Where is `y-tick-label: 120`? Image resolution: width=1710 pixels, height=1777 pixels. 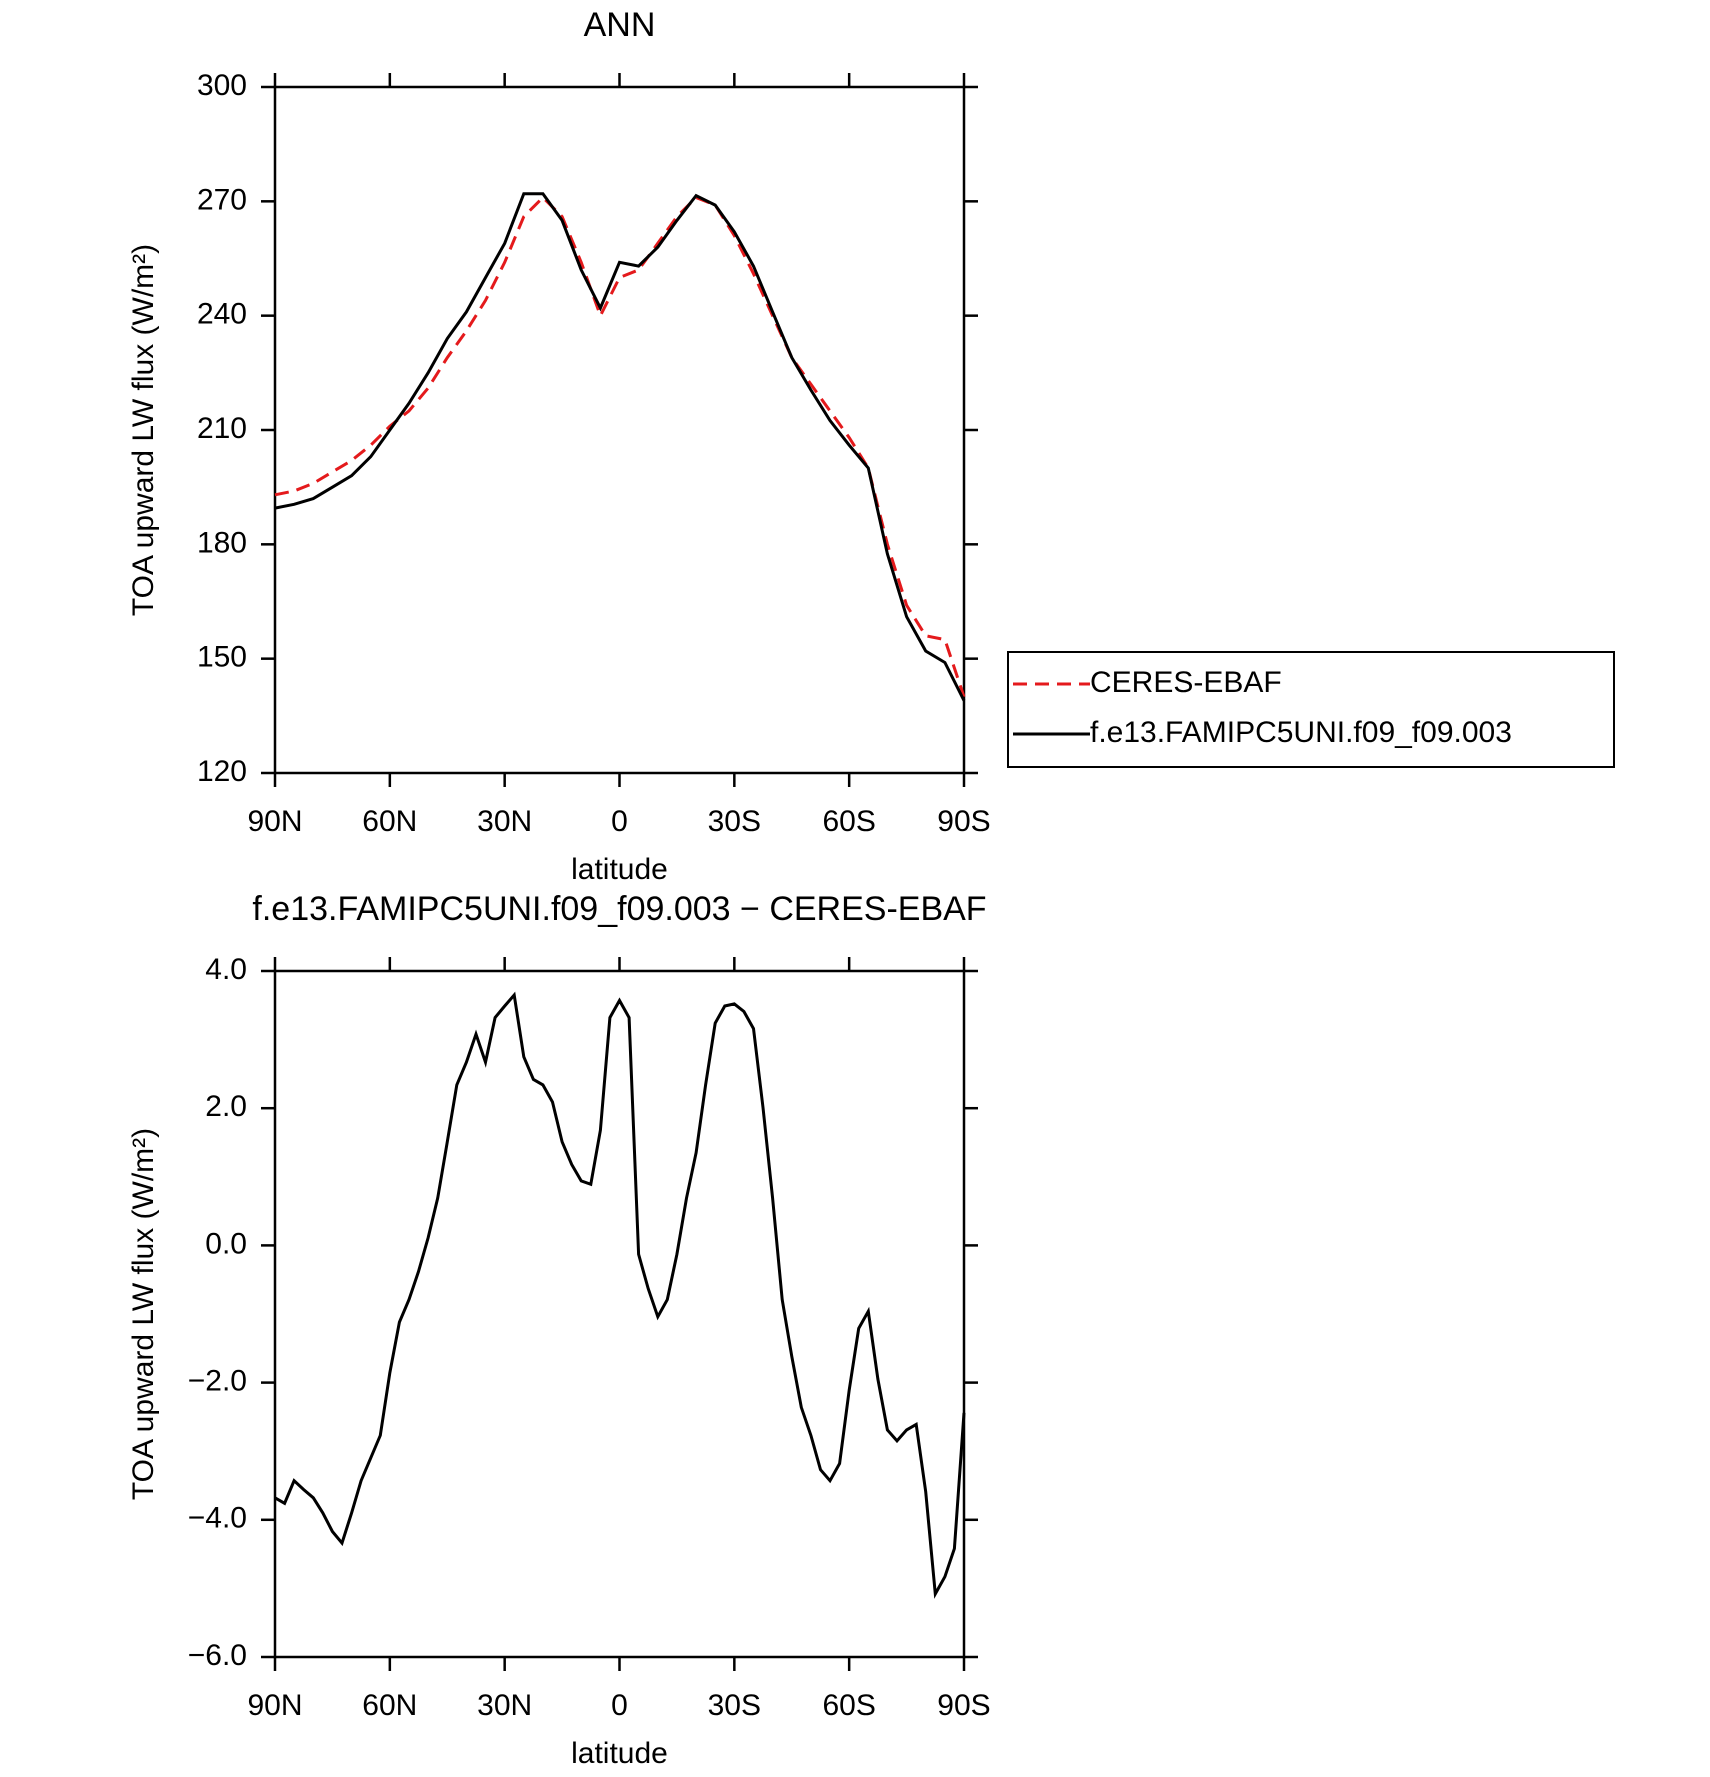 y-tick-label: 120 is located at coordinates (222, 771).